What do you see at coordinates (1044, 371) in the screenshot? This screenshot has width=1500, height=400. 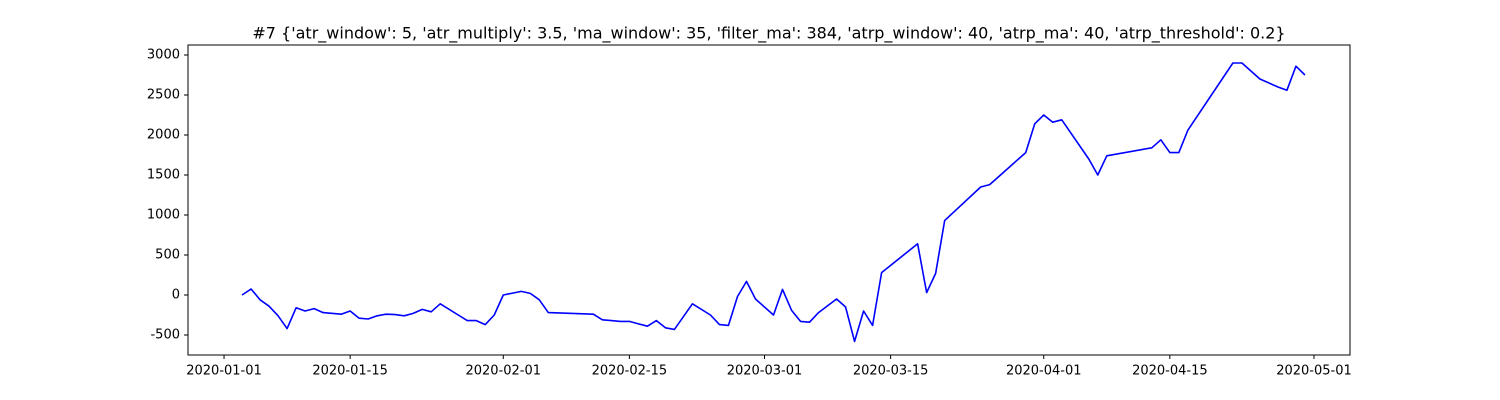 I see `x-tick-label: 2020-04-01` at bounding box center [1044, 371].